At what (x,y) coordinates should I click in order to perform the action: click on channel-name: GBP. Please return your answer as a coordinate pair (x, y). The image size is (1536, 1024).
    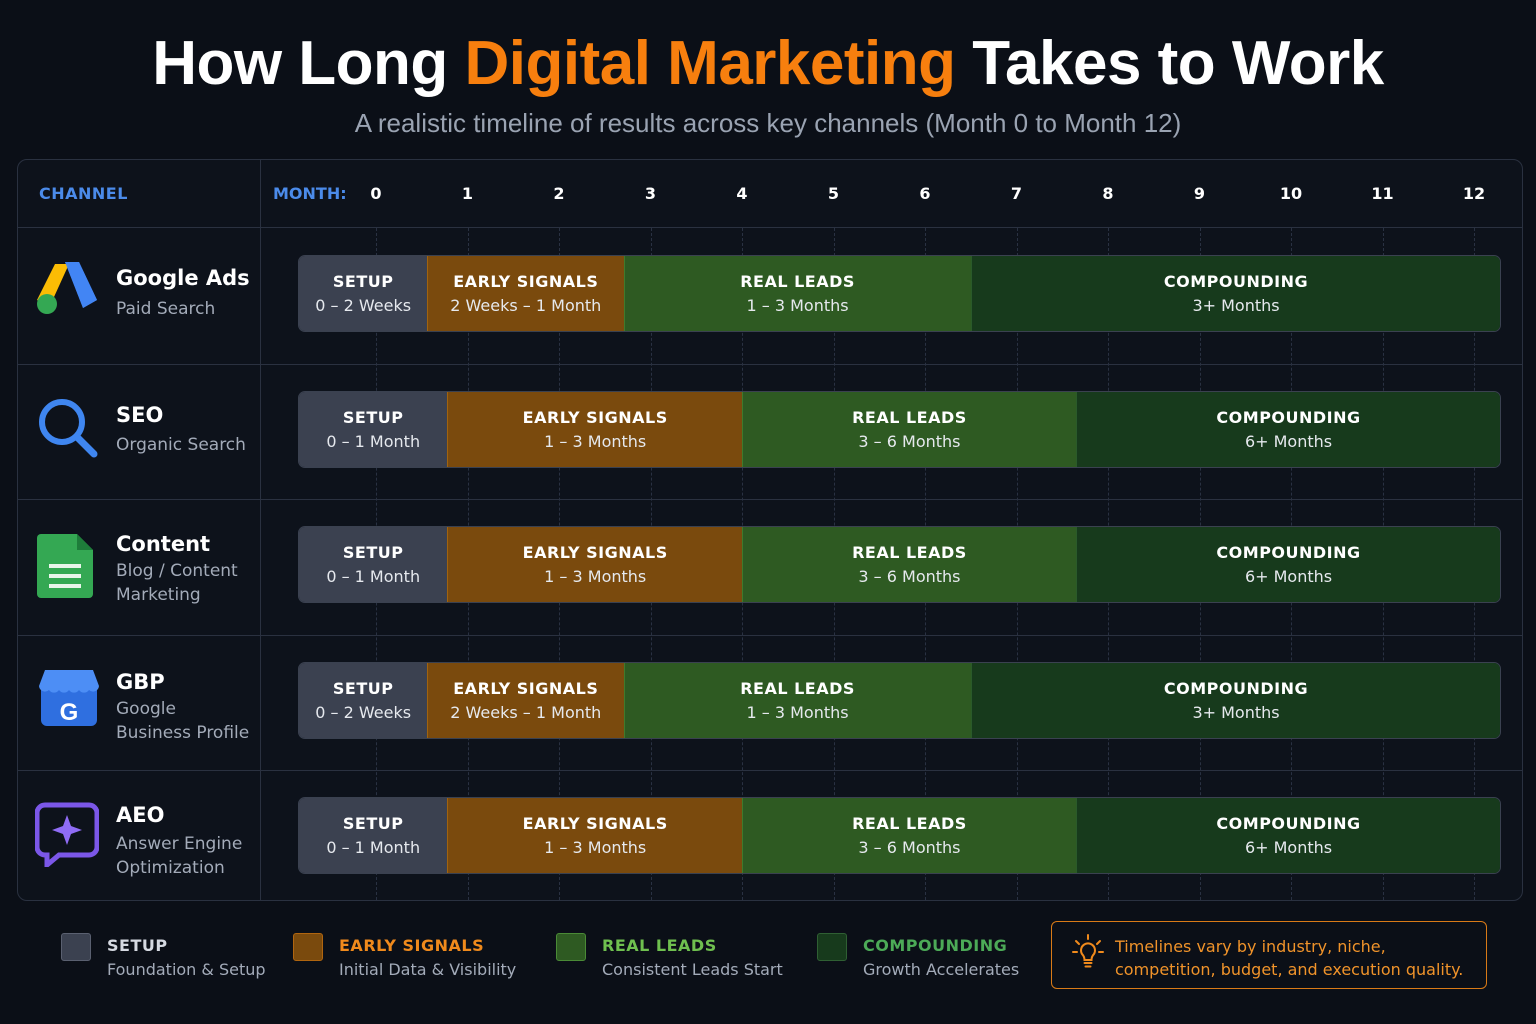
    Looking at the image, I should click on (140, 682).